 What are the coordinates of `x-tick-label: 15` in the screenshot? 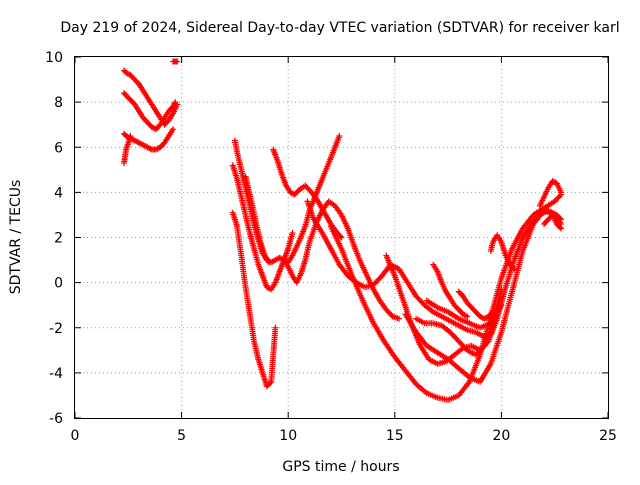 It's located at (395, 436).